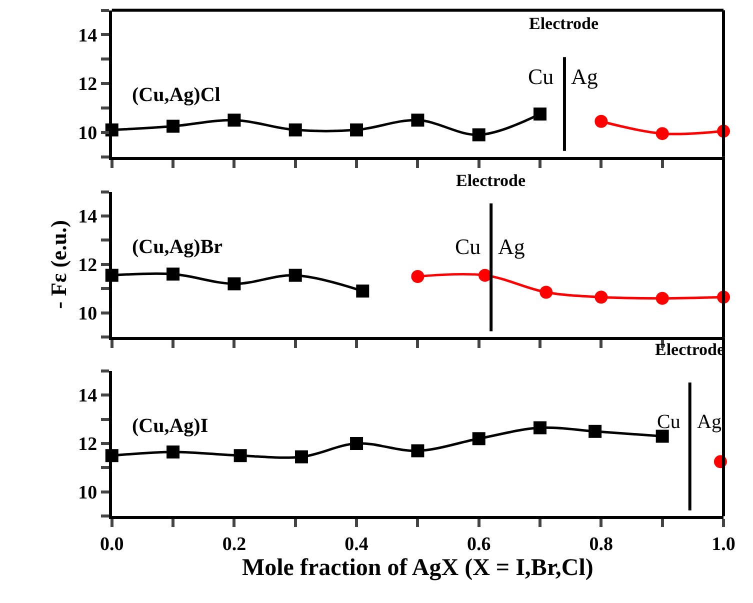 Image resolution: width=753 pixels, height=603 pixels. Describe the element at coordinates (170, 426) in the screenshot. I see `annotation: (Cu,Ag)I` at that location.